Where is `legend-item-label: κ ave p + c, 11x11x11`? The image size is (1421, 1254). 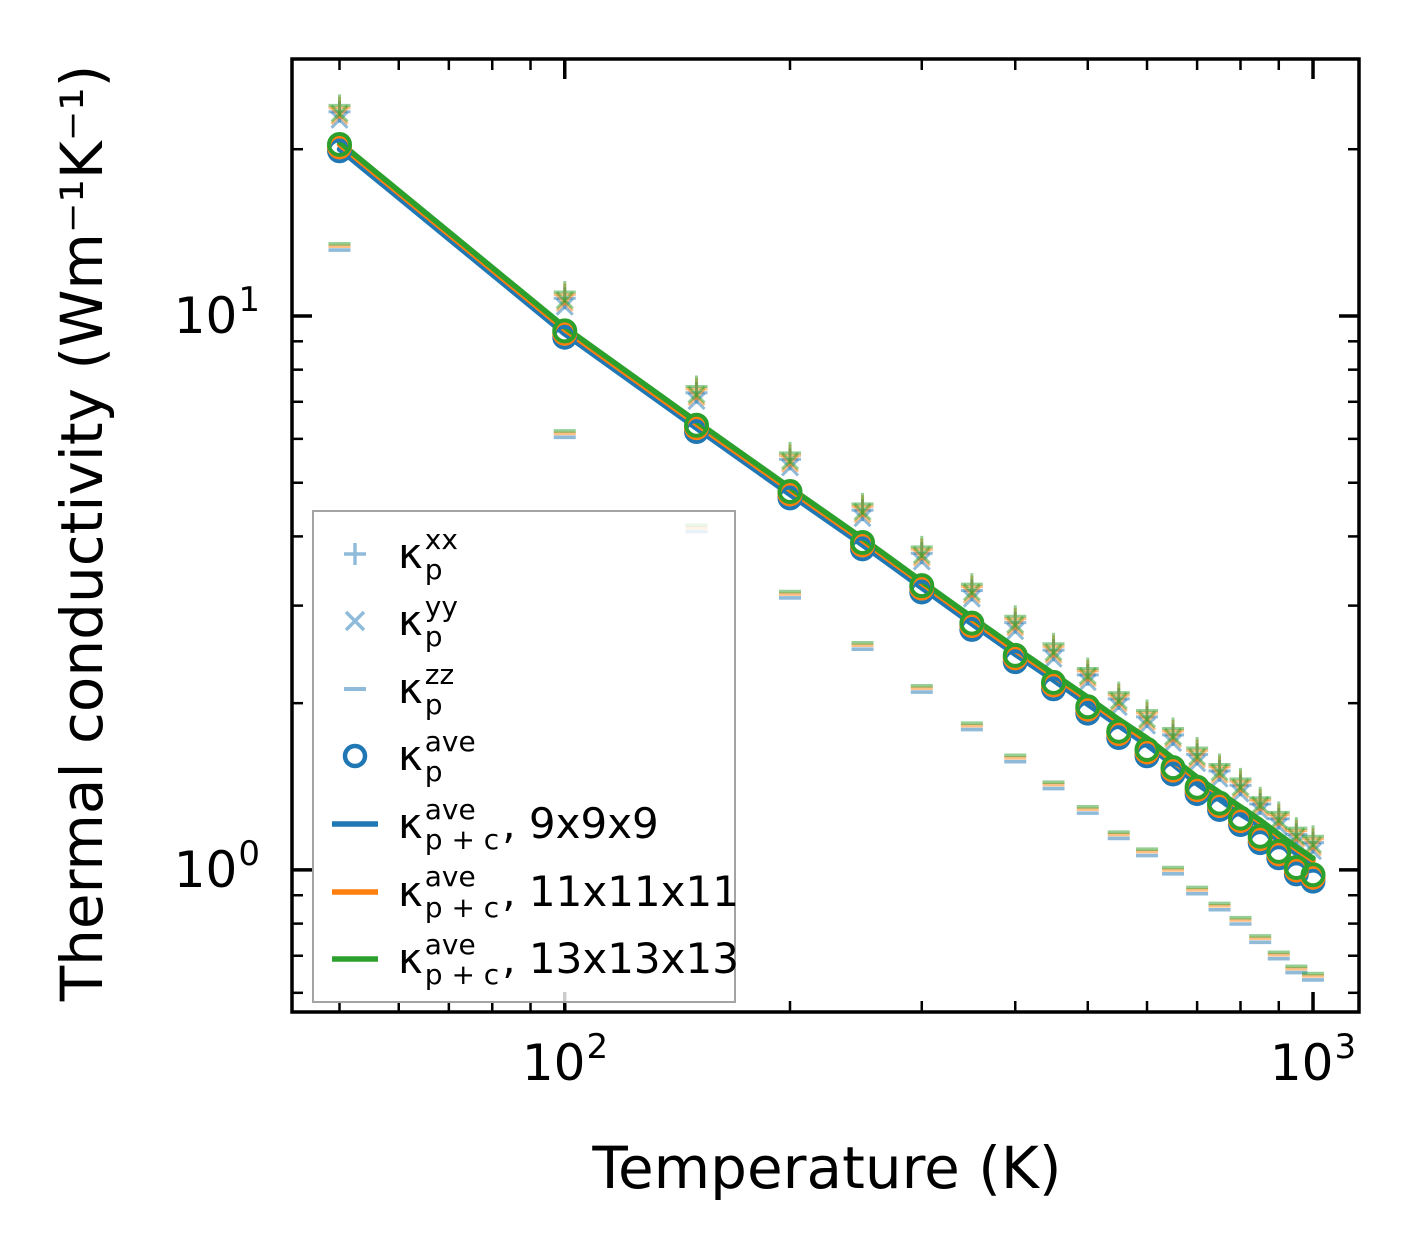
legend-item-label: κ ave p + c, 11x11x11 is located at coordinates (568, 892).